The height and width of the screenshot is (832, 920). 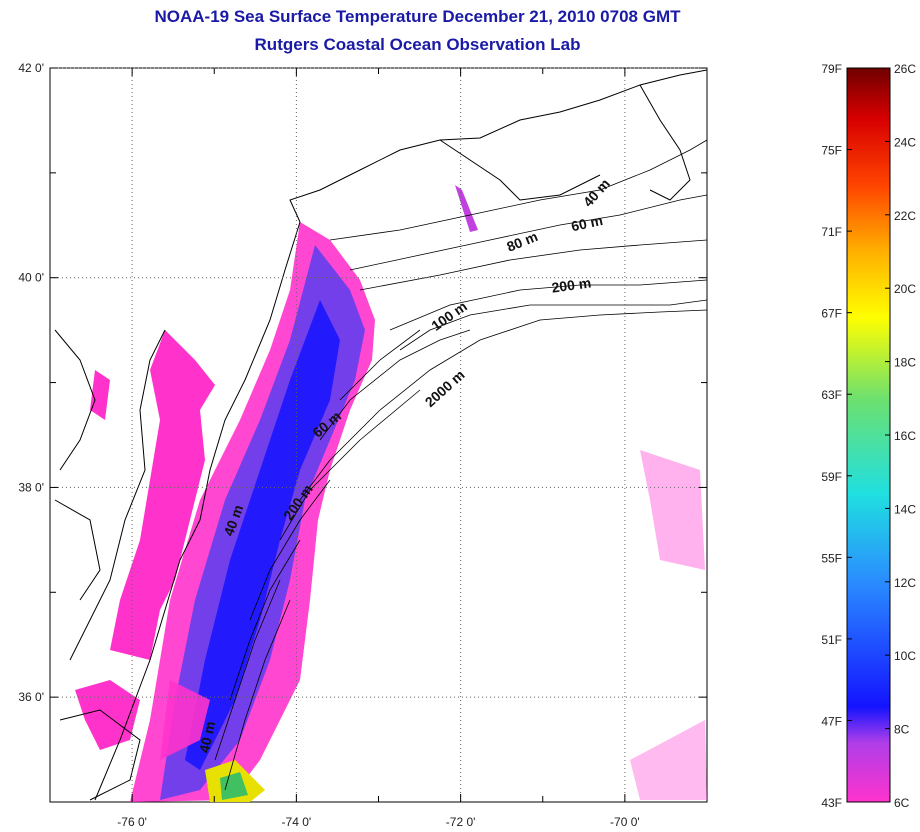 What do you see at coordinates (207, 737) in the screenshot?
I see `contour-label: 40 m` at bounding box center [207, 737].